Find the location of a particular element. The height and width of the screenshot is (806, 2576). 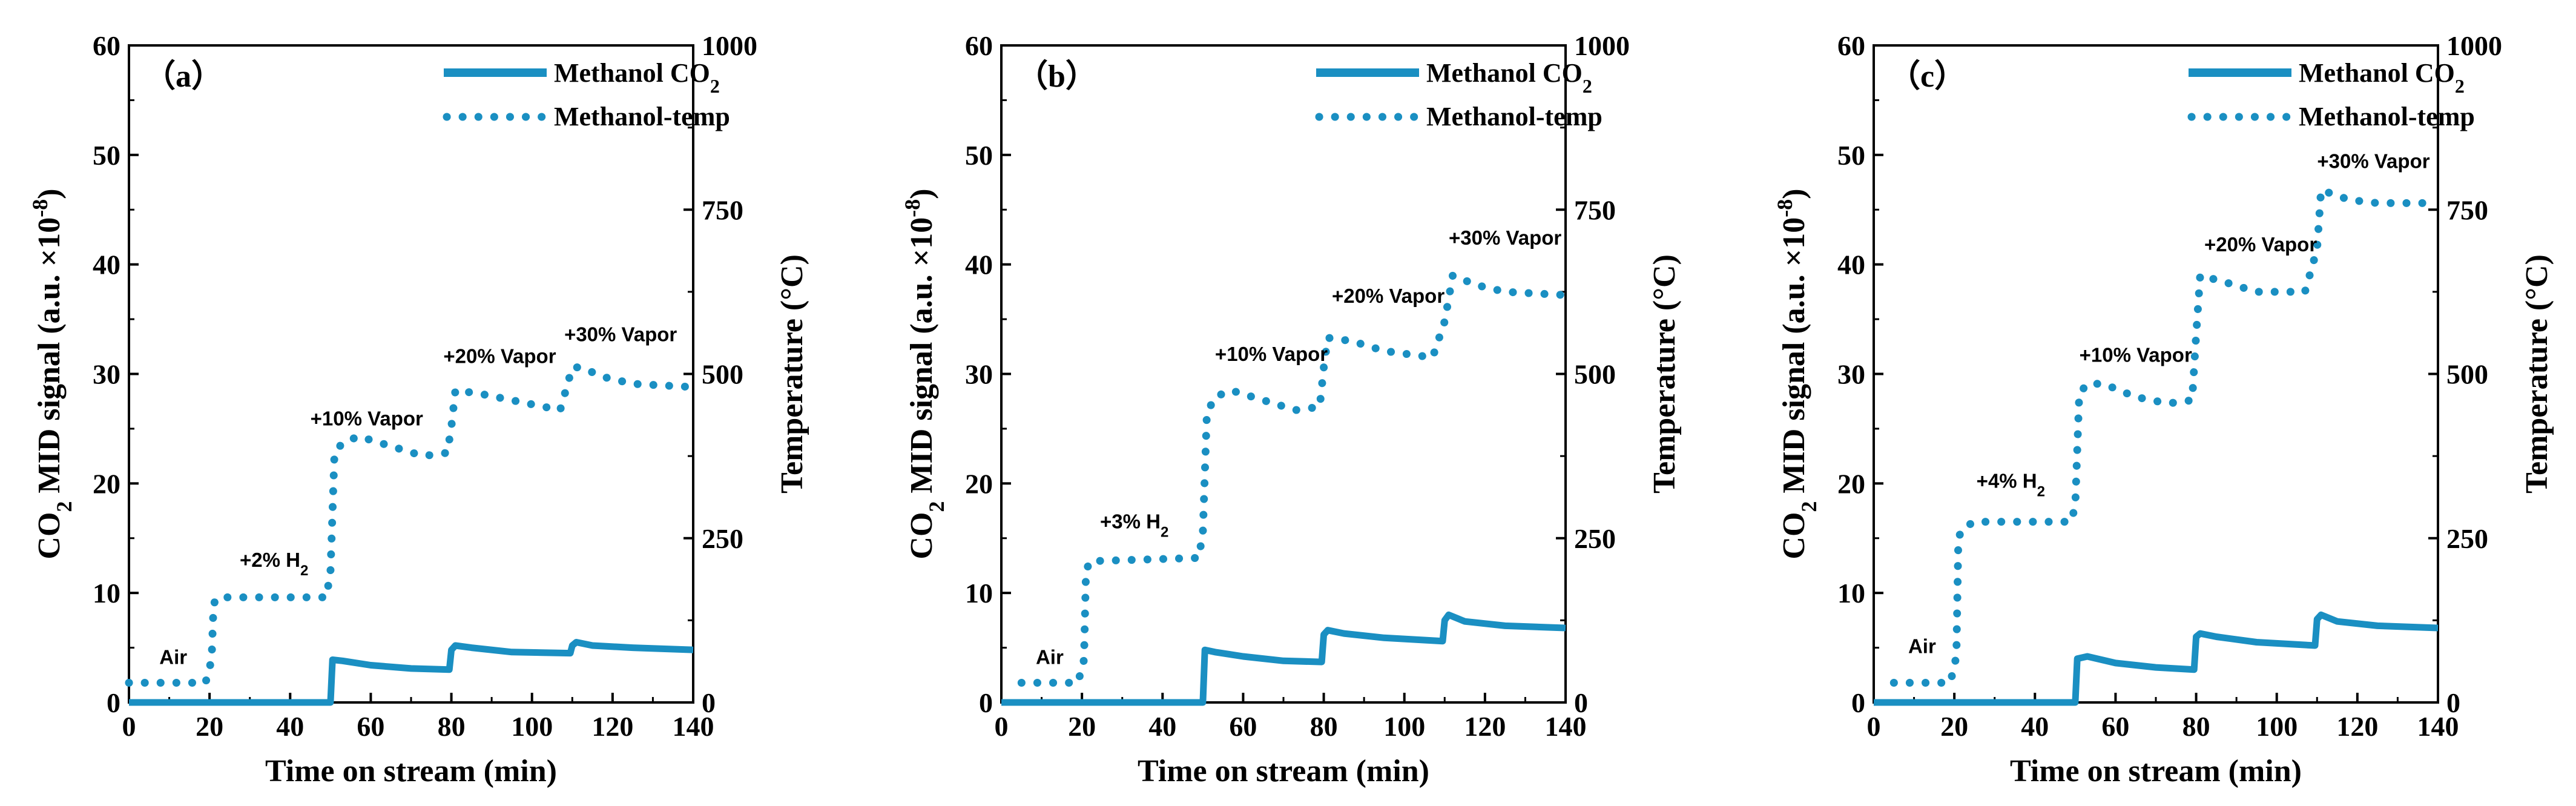

y-right-axis-title: Temperature (°C) is located at coordinates (1664, 374).